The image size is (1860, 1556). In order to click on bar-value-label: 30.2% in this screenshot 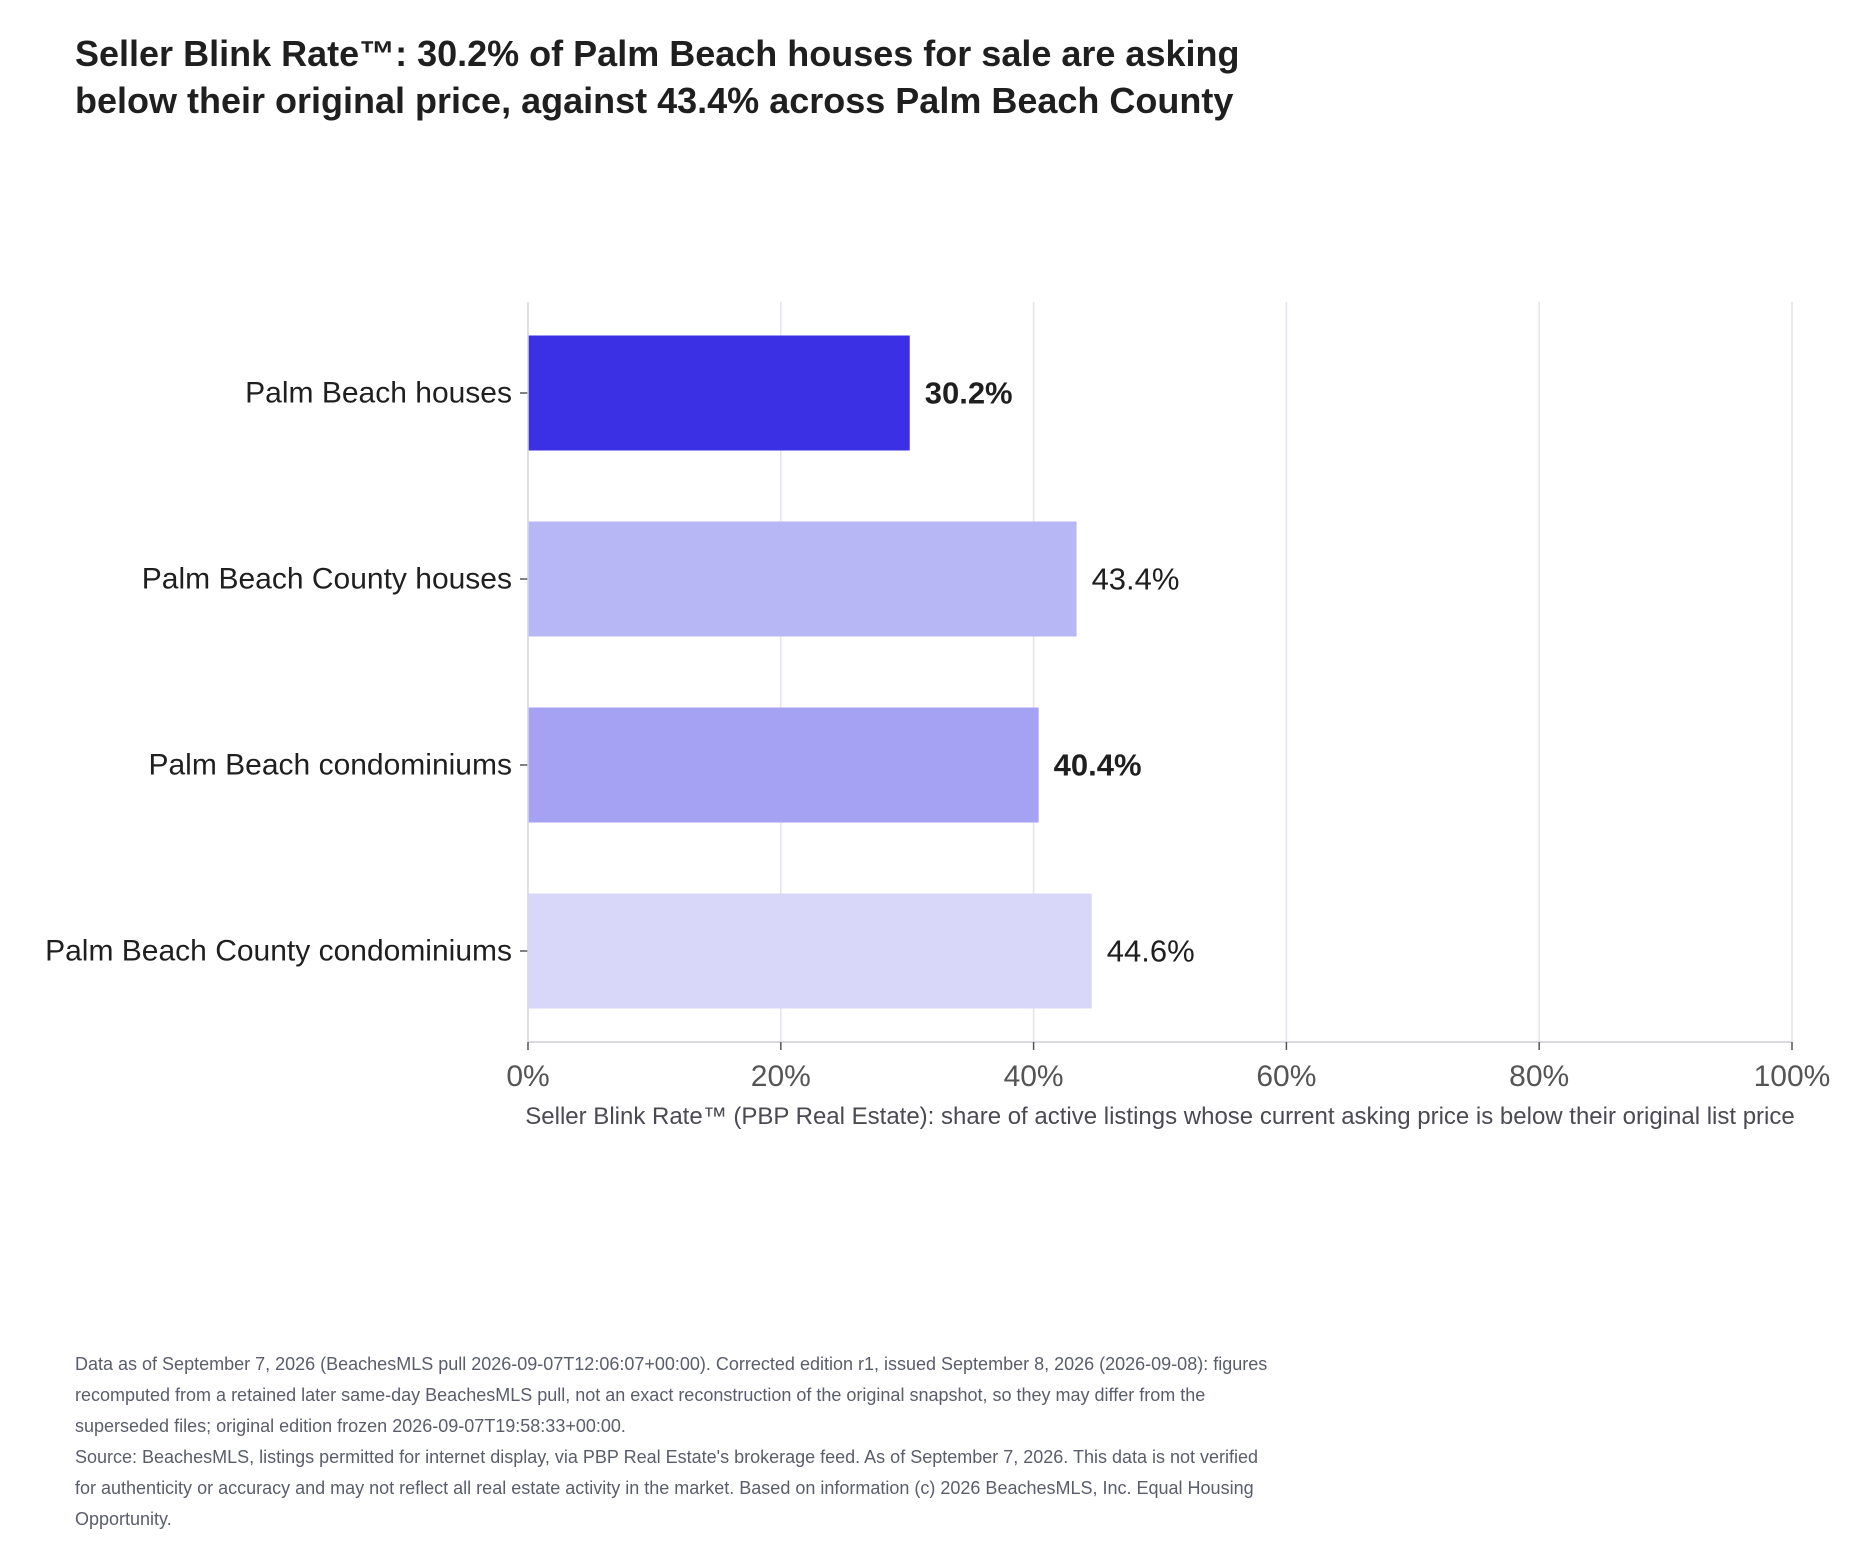, I will do `click(969, 393)`.